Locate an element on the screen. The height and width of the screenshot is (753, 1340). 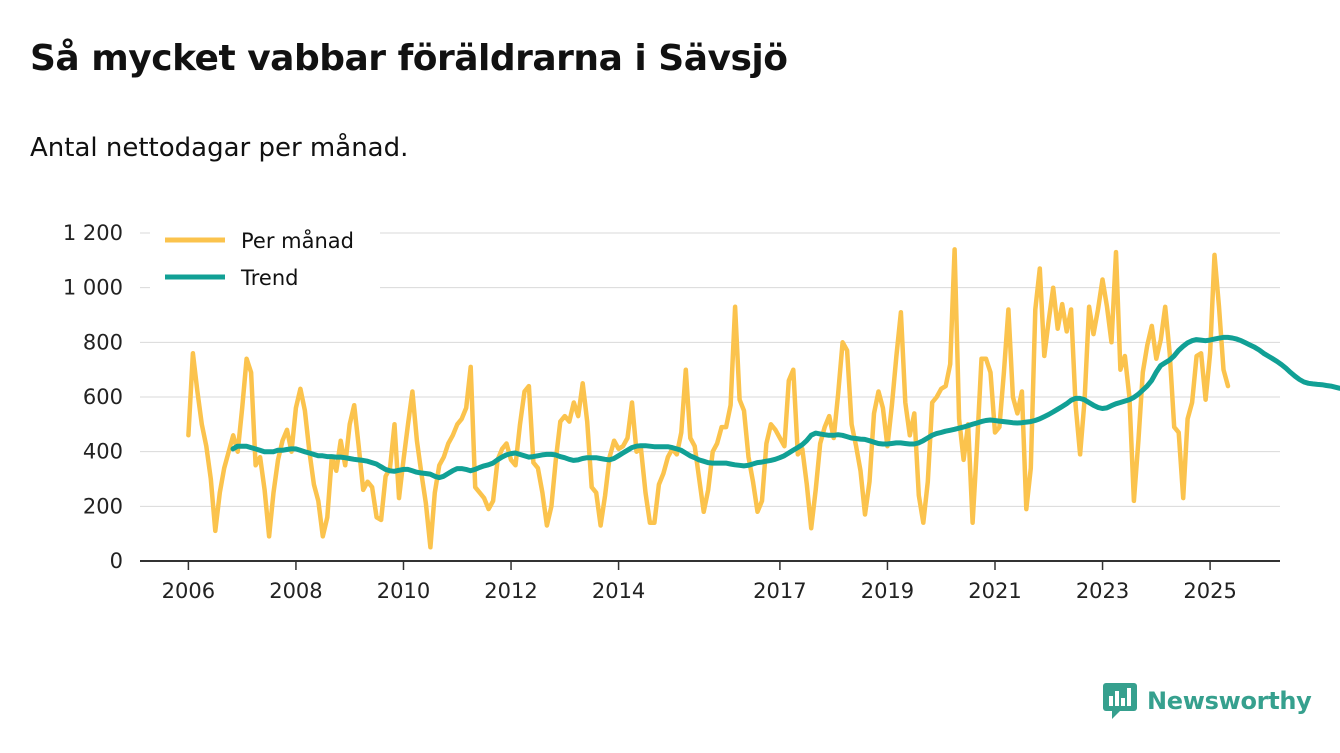
y-tick-label: 200 is located at coordinates (103, 506).